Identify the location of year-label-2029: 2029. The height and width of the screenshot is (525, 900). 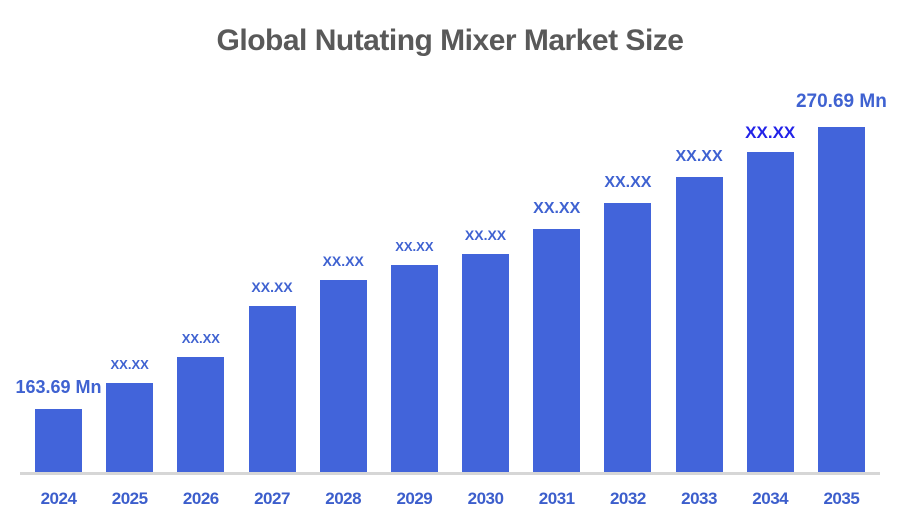
(414, 498).